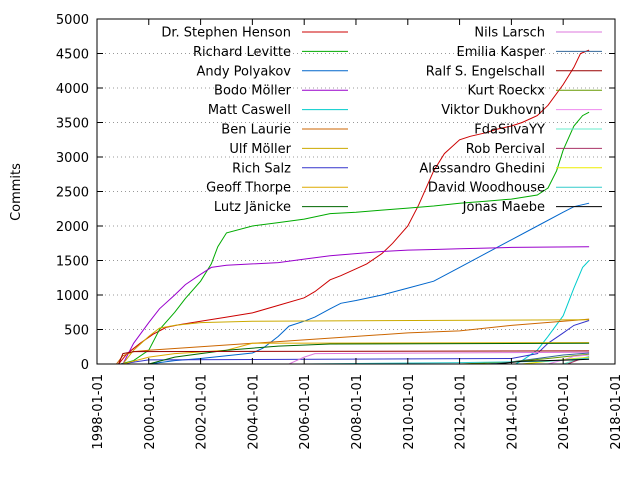 This screenshot has height=480, width=640. I want to click on x-tick-label: 2008-01-01, so click(357, 412).